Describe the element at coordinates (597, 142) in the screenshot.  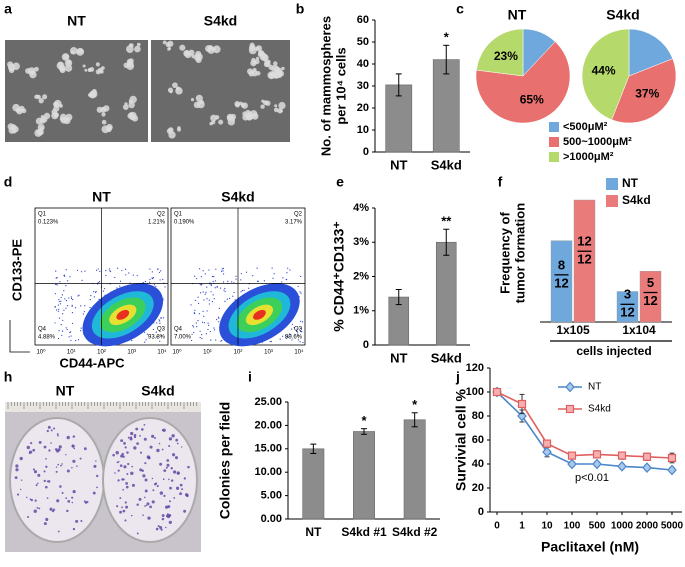
I see `legend-label: 500~1000μM²` at that location.